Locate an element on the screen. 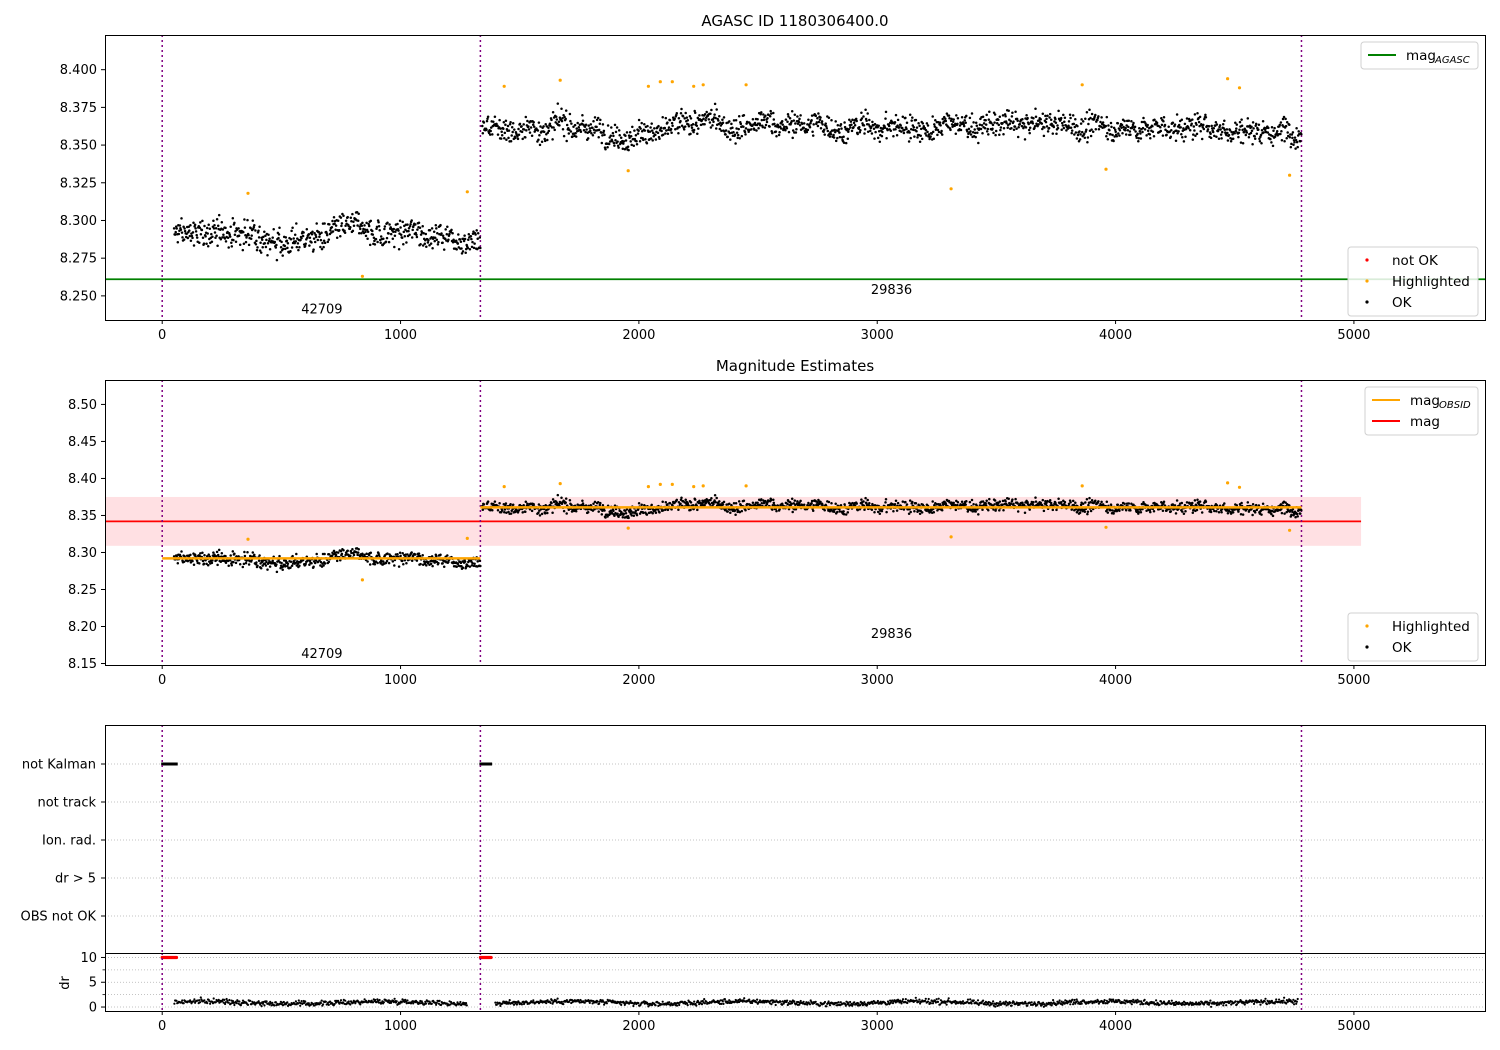  top-data-points is located at coordinates (737, 177).